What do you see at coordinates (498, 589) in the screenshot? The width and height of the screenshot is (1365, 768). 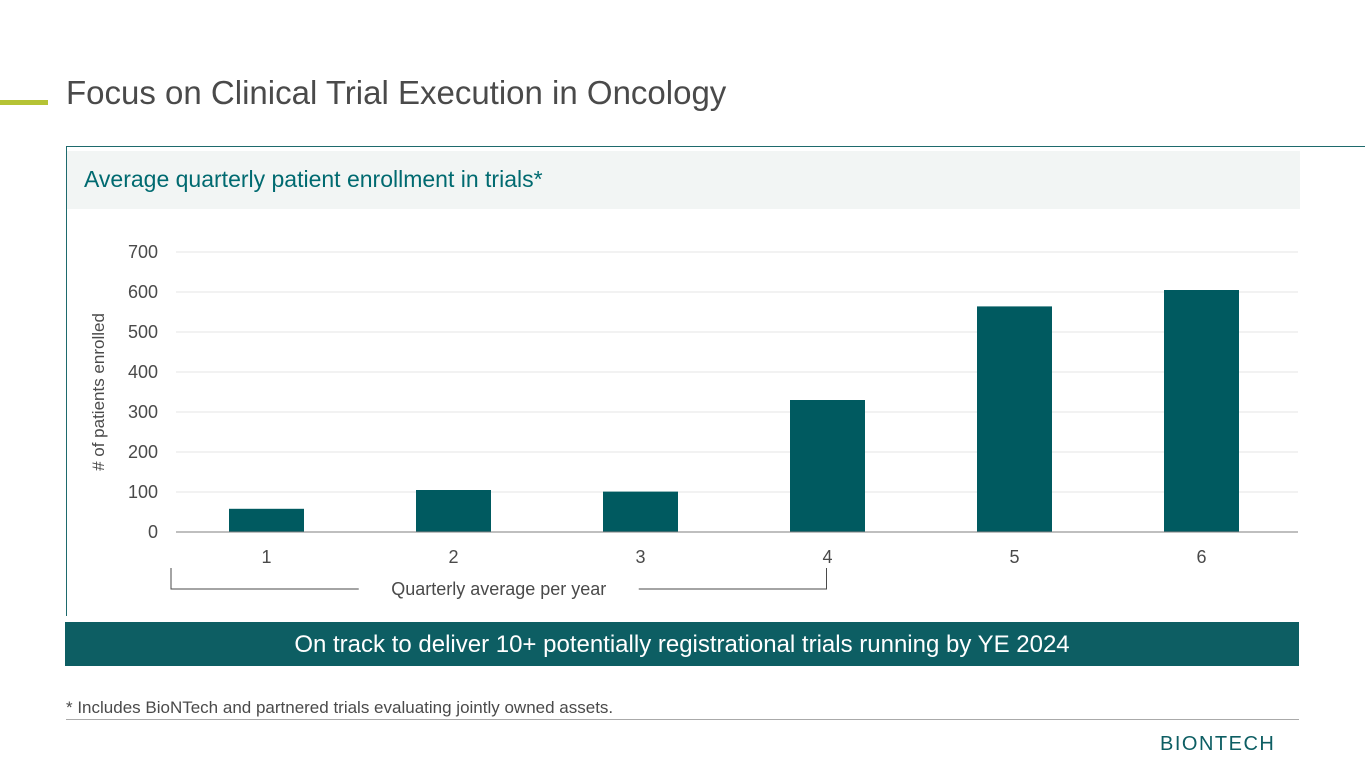 I see `bracket-label: Quarterly average per year` at bounding box center [498, 589].